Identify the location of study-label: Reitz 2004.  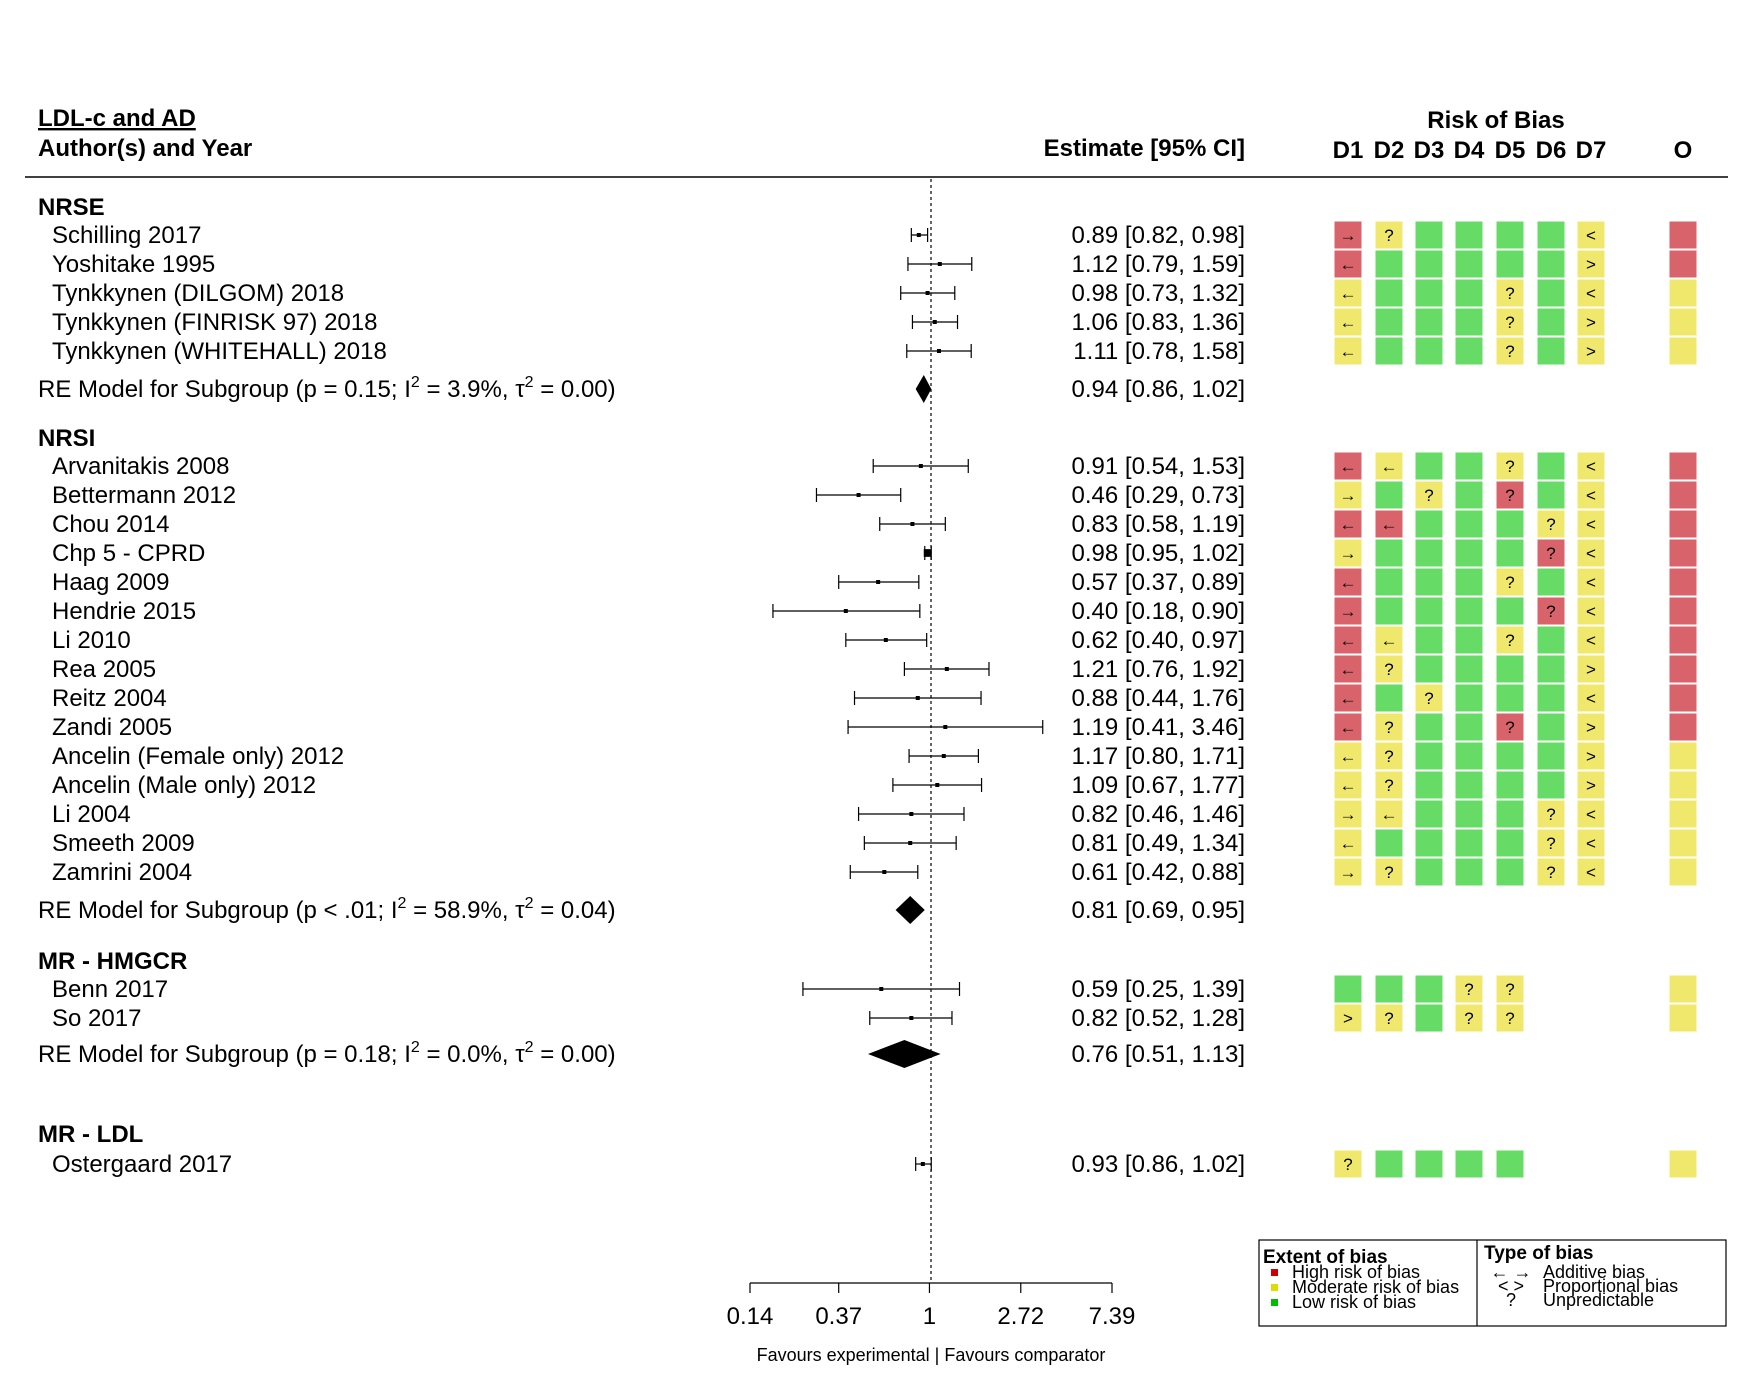
(109, 698).